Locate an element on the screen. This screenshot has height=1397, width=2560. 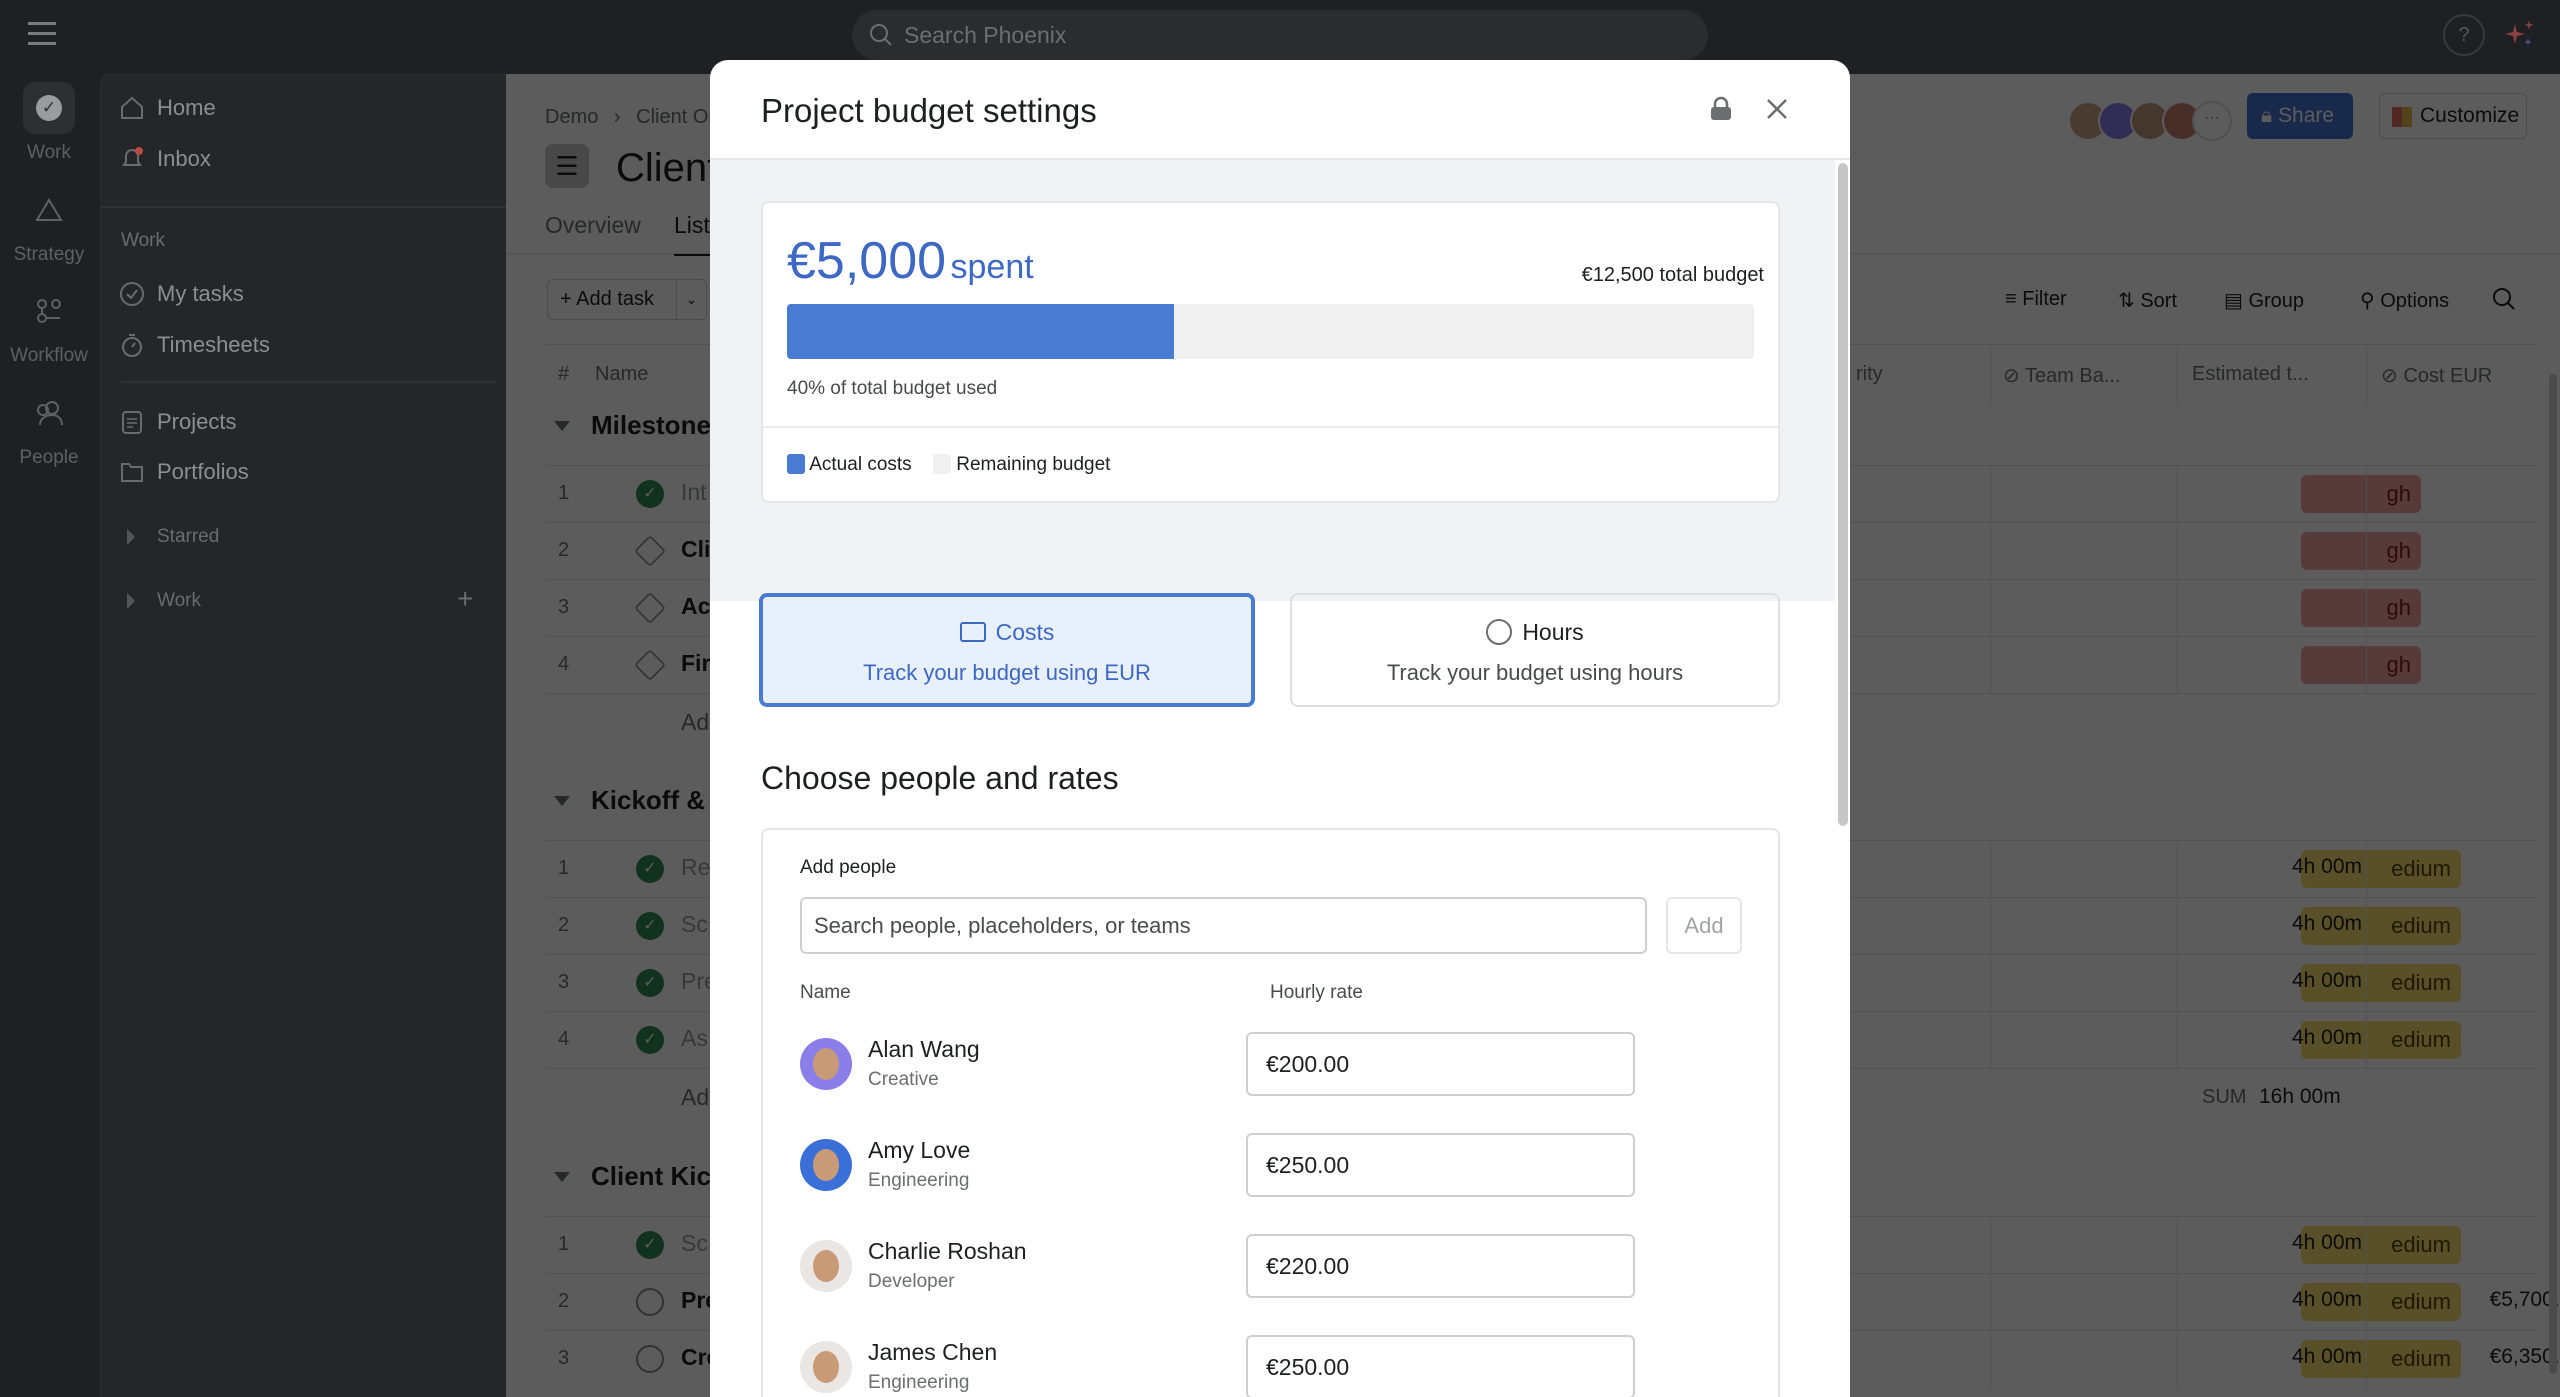
menu-icon is located at coordinates (42, 34).